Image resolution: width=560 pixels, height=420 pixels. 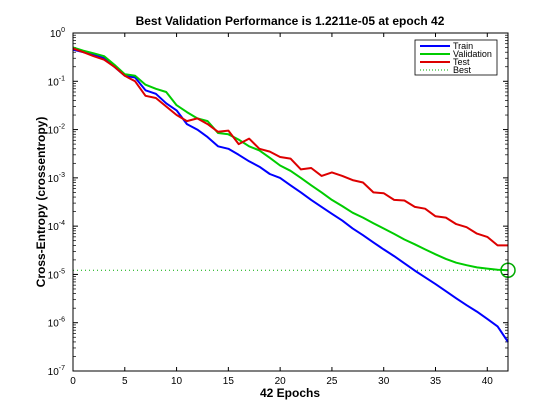 What do you see at coordinates (472, 54) in the screenshot?
I see `legend-validation-label: Validation` at bounding box center [472, 54].